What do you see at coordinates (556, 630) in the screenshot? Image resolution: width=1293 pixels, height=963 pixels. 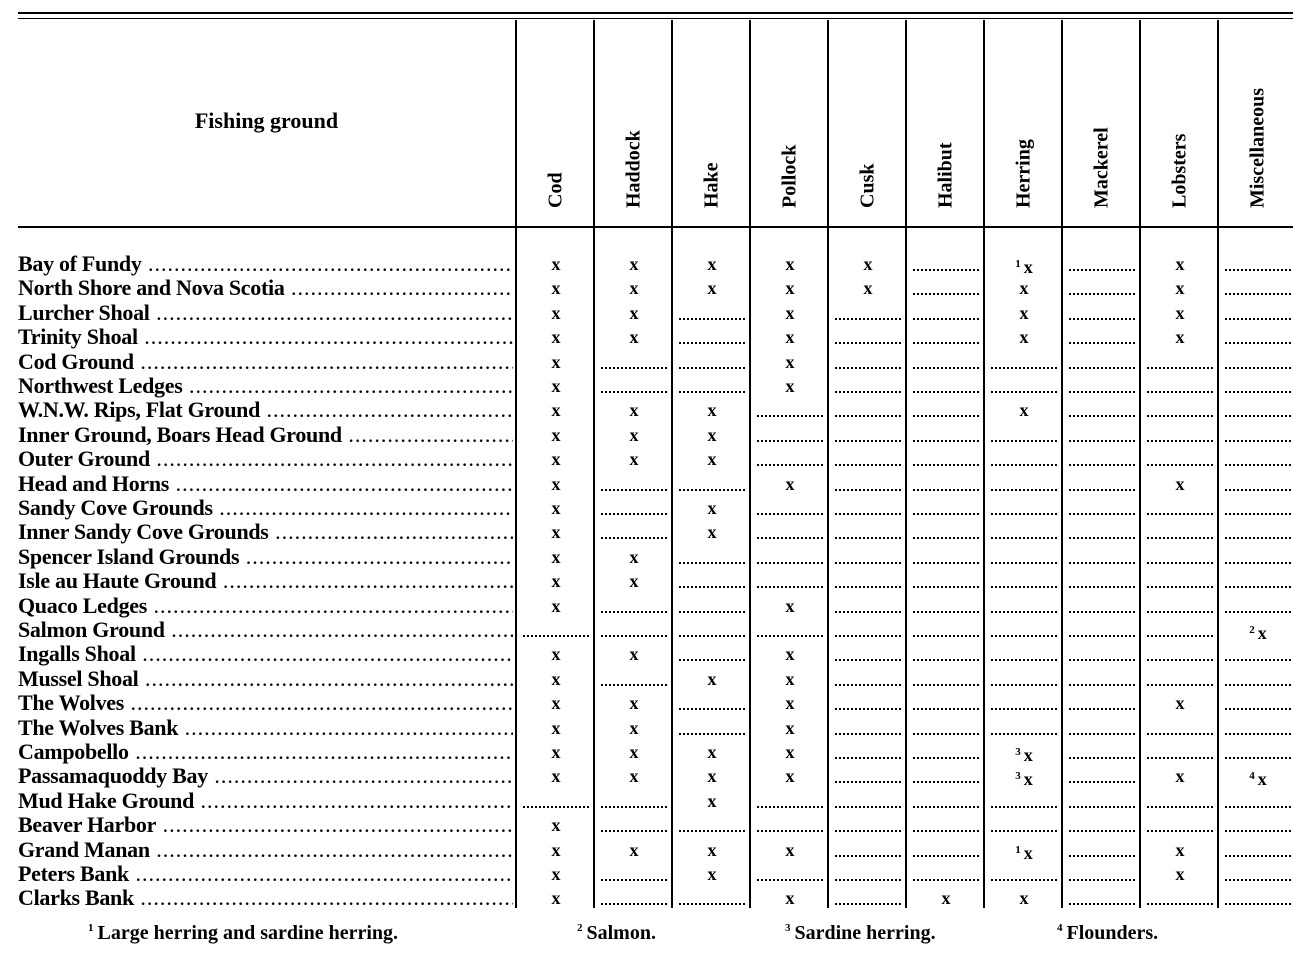 I see `cell-cod` at bounding box center [556, 630].